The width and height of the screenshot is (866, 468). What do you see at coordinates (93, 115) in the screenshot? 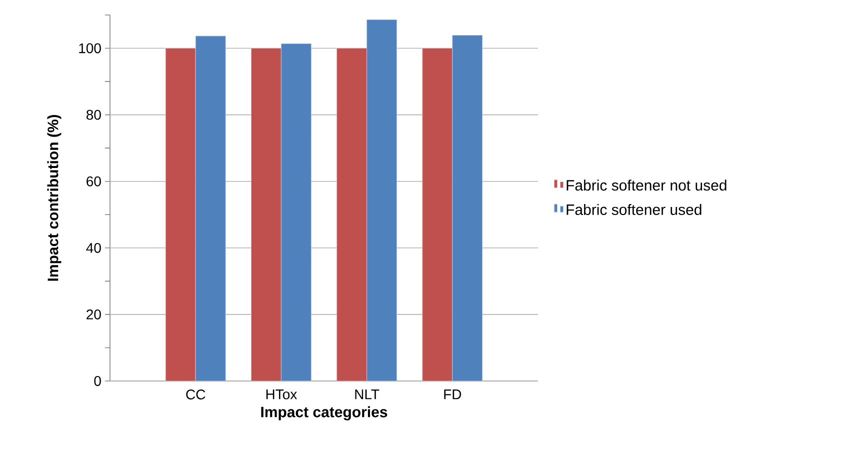
I see `y-tick-label: 80` at bounding box center [93, 115].